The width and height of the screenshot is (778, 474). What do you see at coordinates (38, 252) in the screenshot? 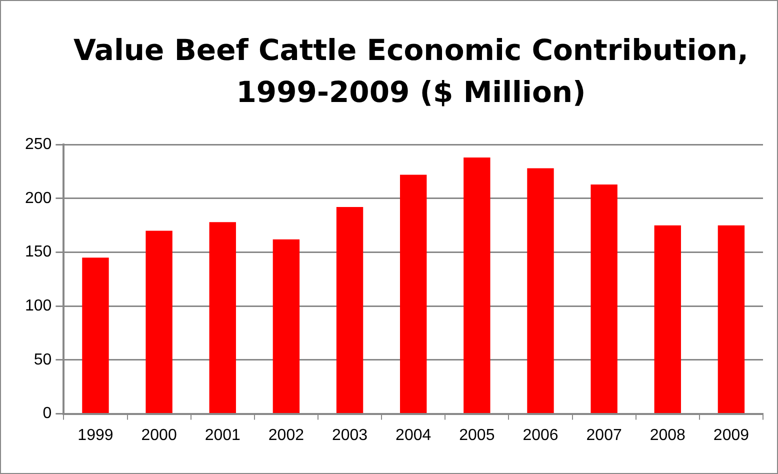
I see `y-tick-label: 150` at bounding box center [38, 252].